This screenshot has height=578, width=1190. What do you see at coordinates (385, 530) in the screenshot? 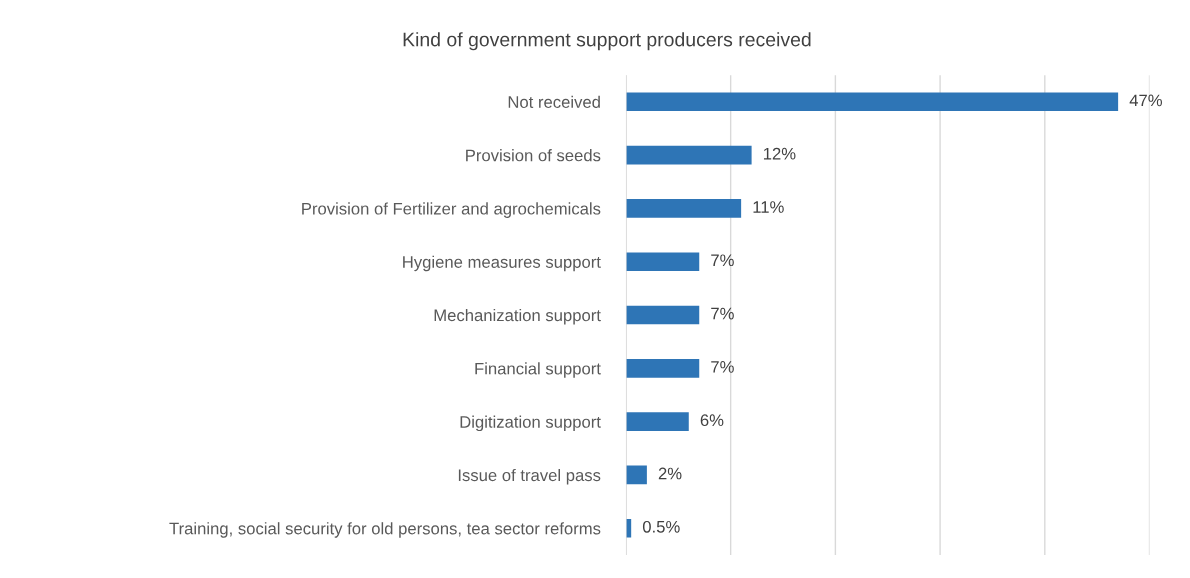
I see `y-tick-label: Training, social security for old persons, tea sector reforms` at bounding box center [385, 530].